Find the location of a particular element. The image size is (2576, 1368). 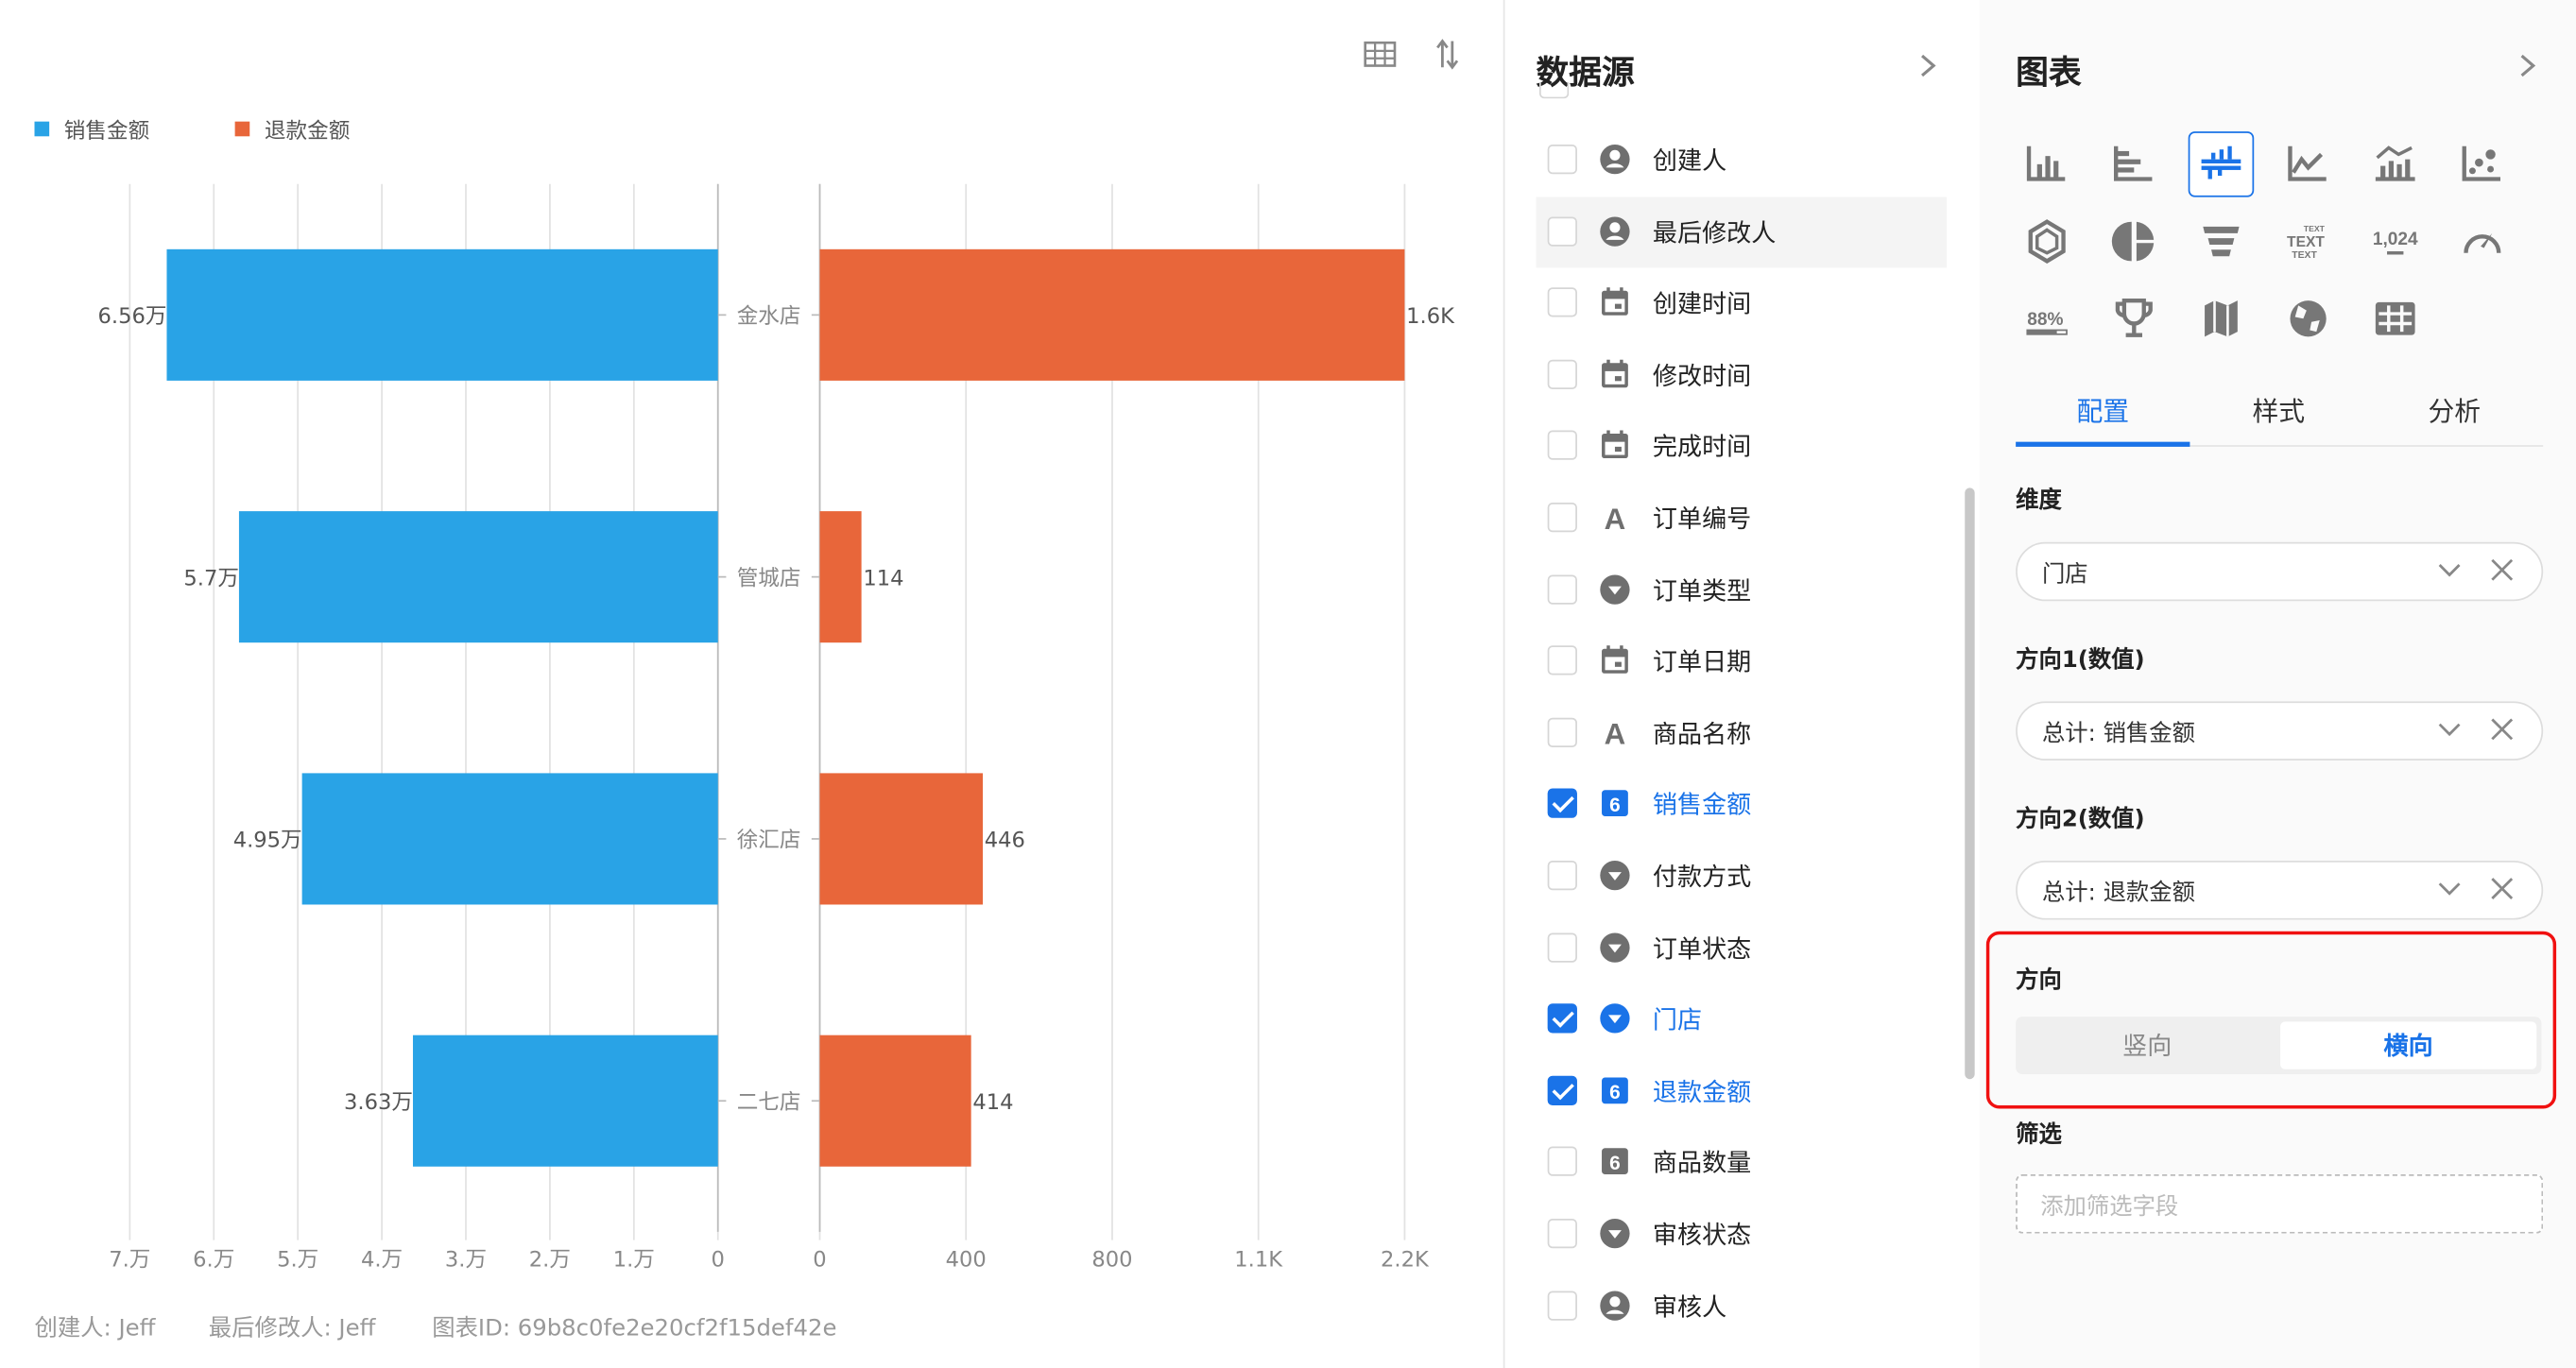

chart-type-bidirectional-bar-icon is located at coordinates (2221, 164).